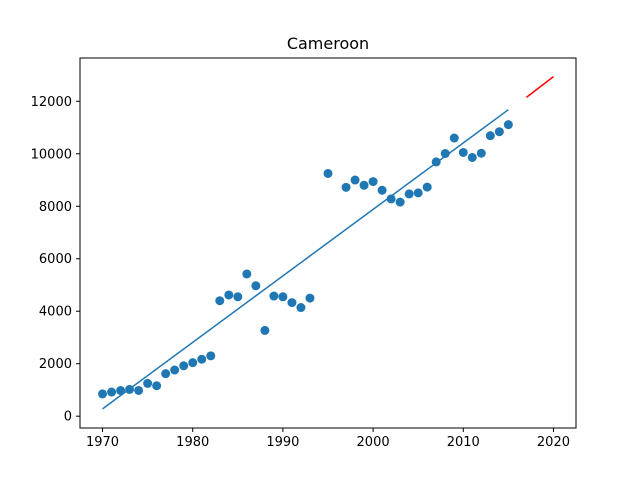  I want to click on y-tick-label: 10000, so click(51, 154).